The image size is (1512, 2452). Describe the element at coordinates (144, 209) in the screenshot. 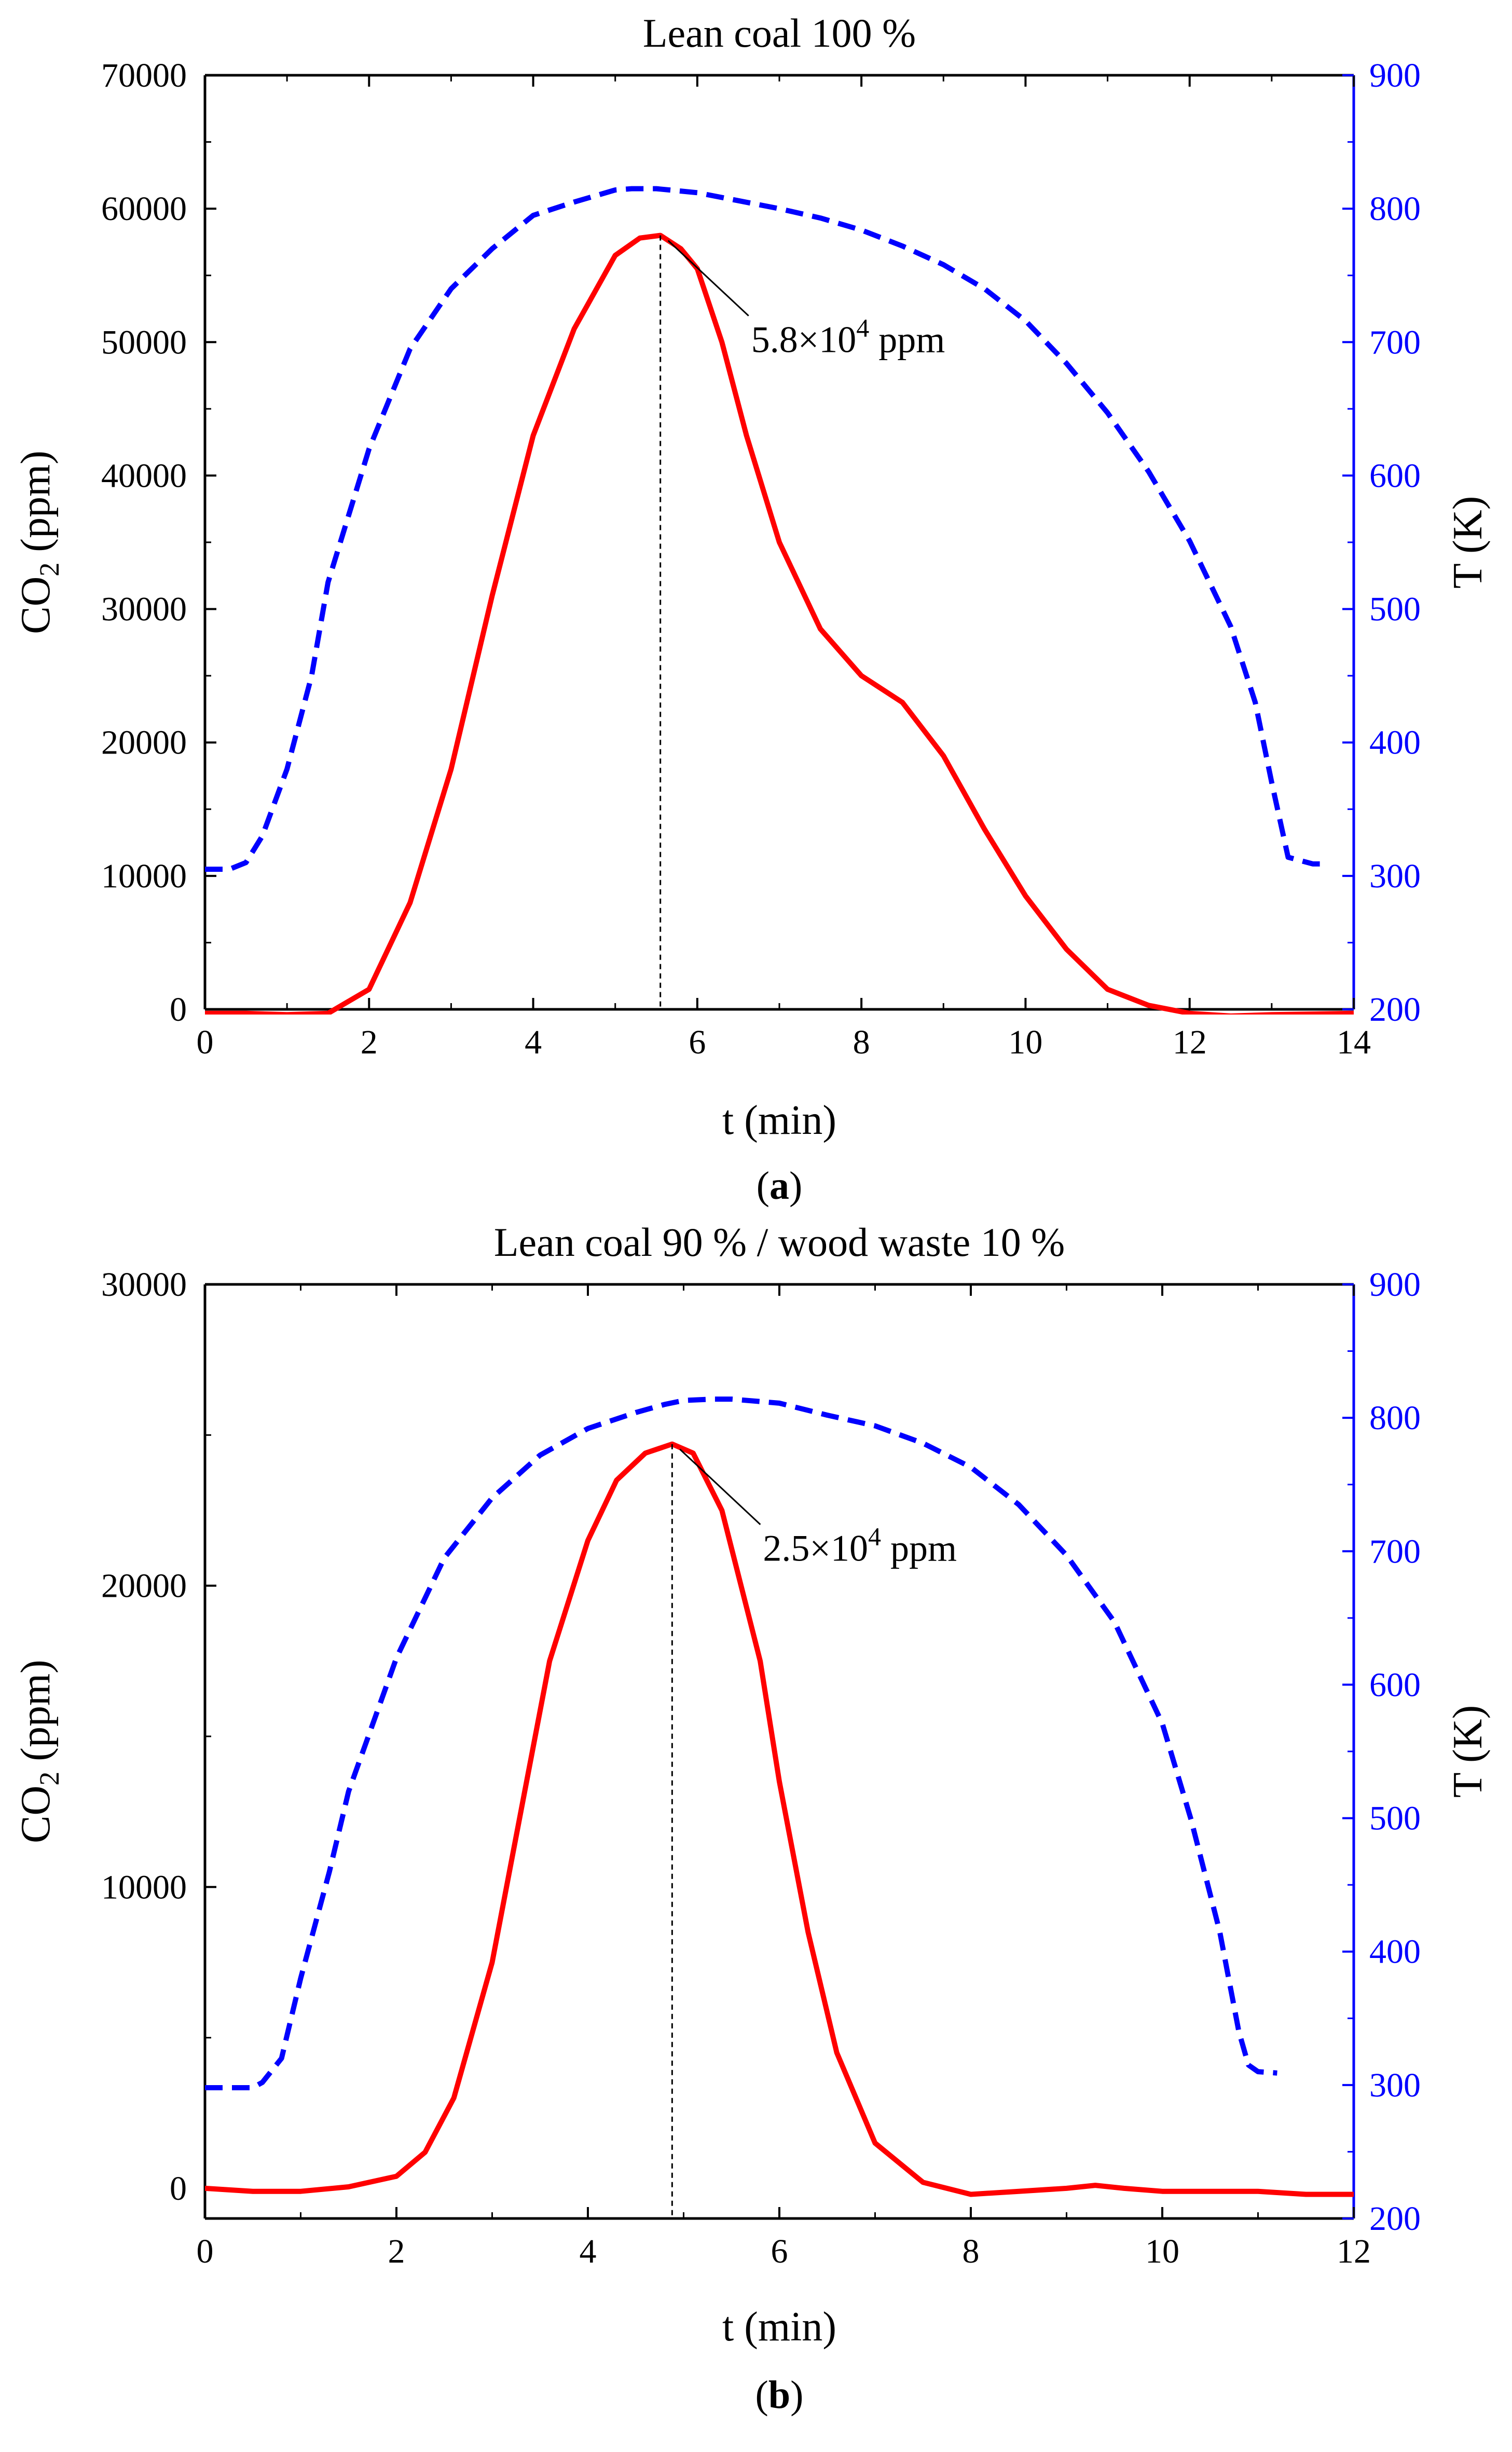

I see `y-left-tick-label: 60000` at that location.